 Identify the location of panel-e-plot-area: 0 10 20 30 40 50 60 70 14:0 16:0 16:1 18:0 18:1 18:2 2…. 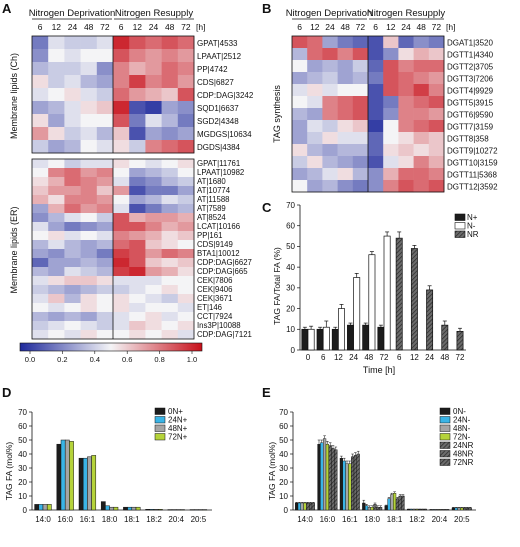
(377, 465).